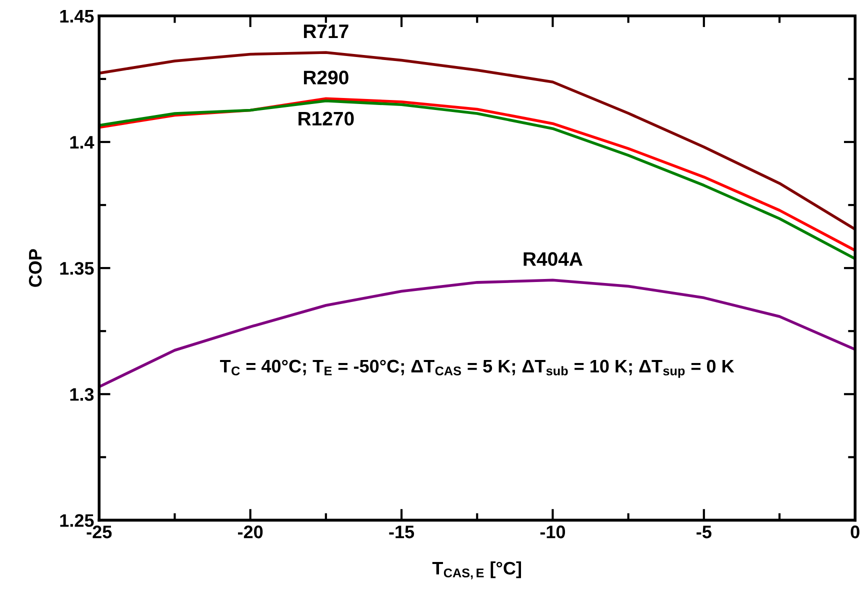 The width and height of the screenshot is (862, 612). I want to click on x-tick-label: -15, so click(401, 532).